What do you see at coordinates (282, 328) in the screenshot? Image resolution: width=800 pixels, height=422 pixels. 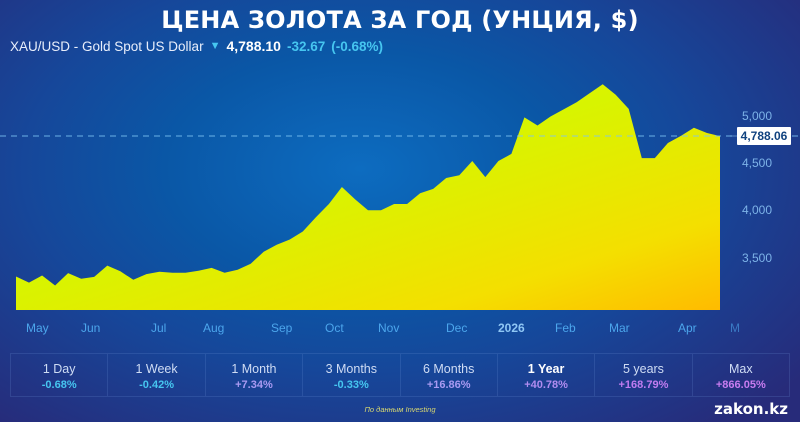 I see `x-tick-sep: Sep` at bounding box center [282, 328].